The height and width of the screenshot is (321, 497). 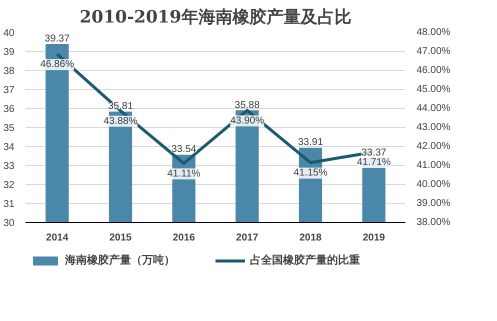 What do you see at coordinates (9, 147) in the screenshot?
I see `y-tick-label: 34` at bounding box center [9, 147].